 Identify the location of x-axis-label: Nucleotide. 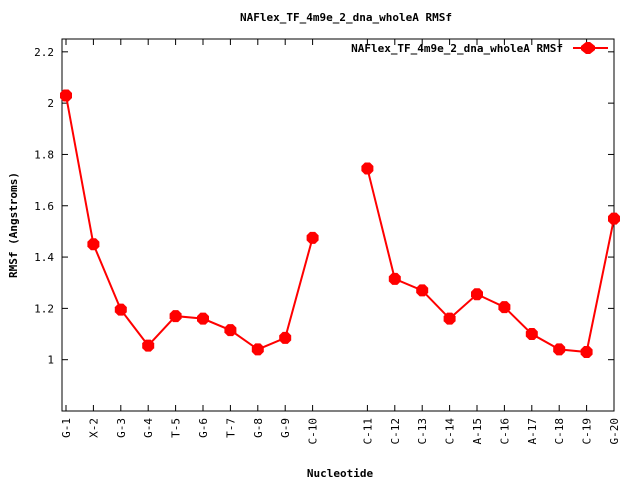
(340, 473).